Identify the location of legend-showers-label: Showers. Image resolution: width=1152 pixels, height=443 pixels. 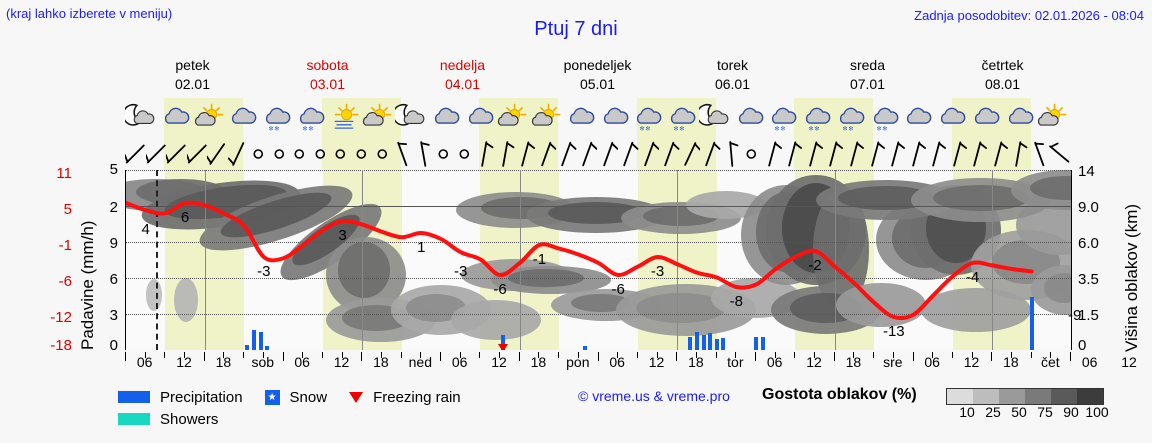
(189, 419).